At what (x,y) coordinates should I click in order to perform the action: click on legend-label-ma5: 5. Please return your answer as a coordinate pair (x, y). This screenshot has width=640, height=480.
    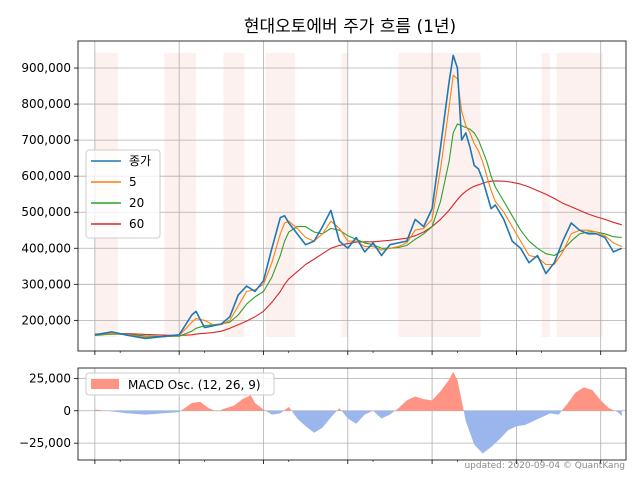
    Looking at the image, I should click on (133, 182).